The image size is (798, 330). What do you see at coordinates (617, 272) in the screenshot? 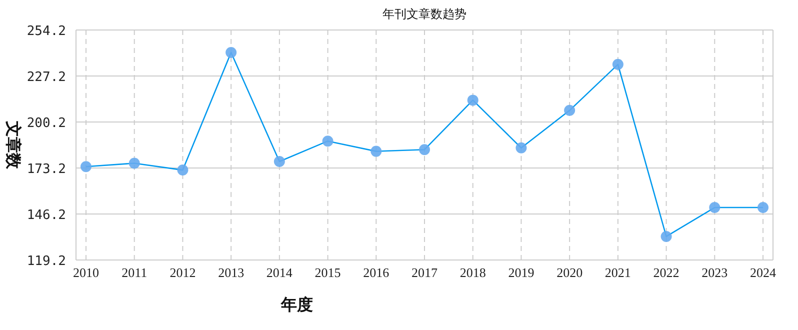
I see `x-tick-label: 2021` at bounding box center [617, 272].